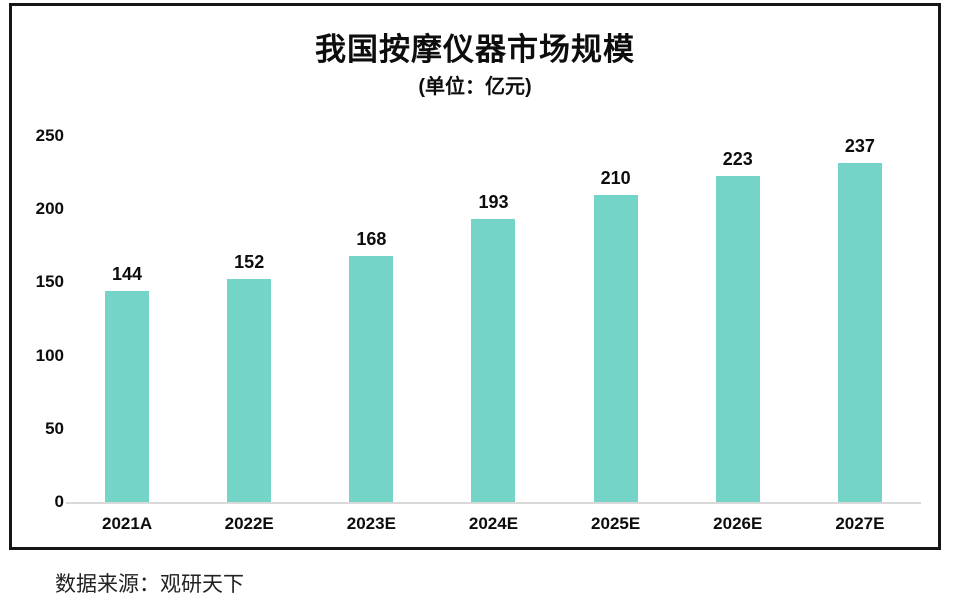 Image resolution: width=955 pixels, height=603 pixels. Describe the element at coordinates (249, 523) in the screenshot. I see `x-axis-label: 2022E` at that location.